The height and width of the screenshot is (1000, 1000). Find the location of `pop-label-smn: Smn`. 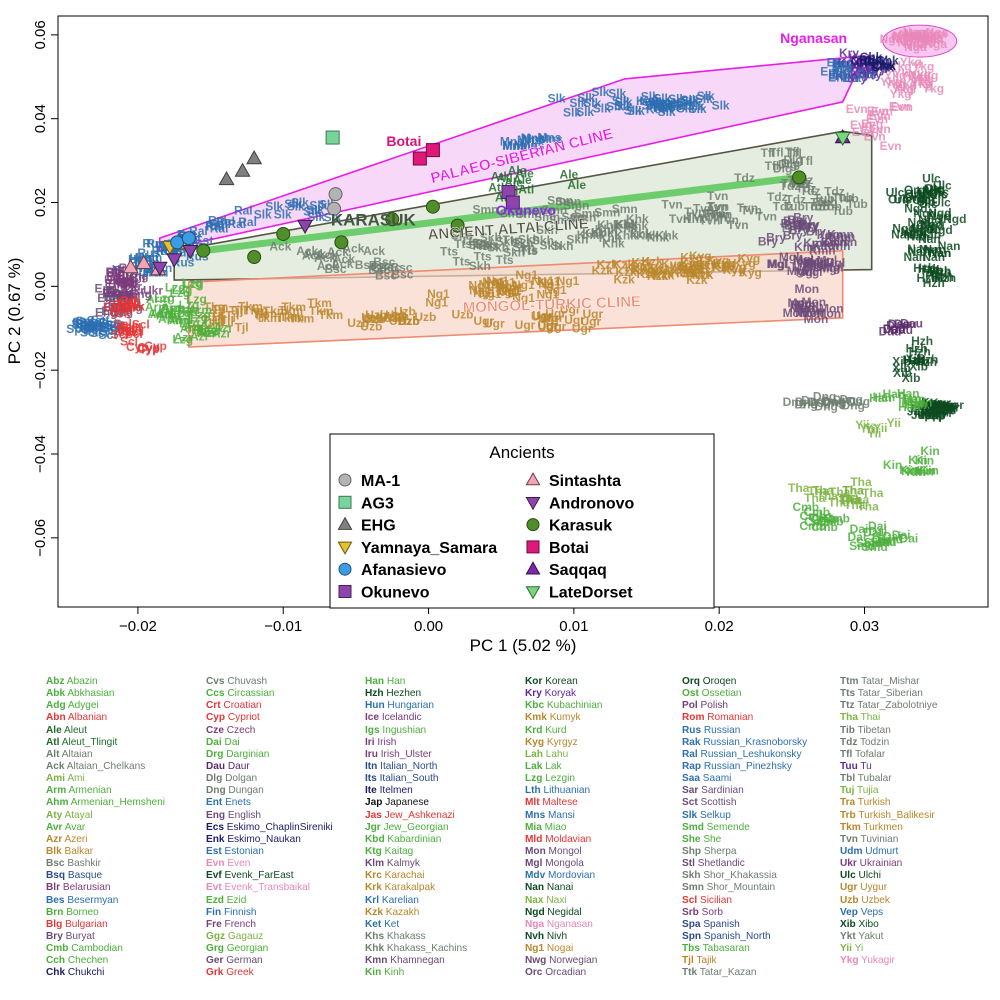

pop-label-smn: Smn is located at coordinates (554, 210).